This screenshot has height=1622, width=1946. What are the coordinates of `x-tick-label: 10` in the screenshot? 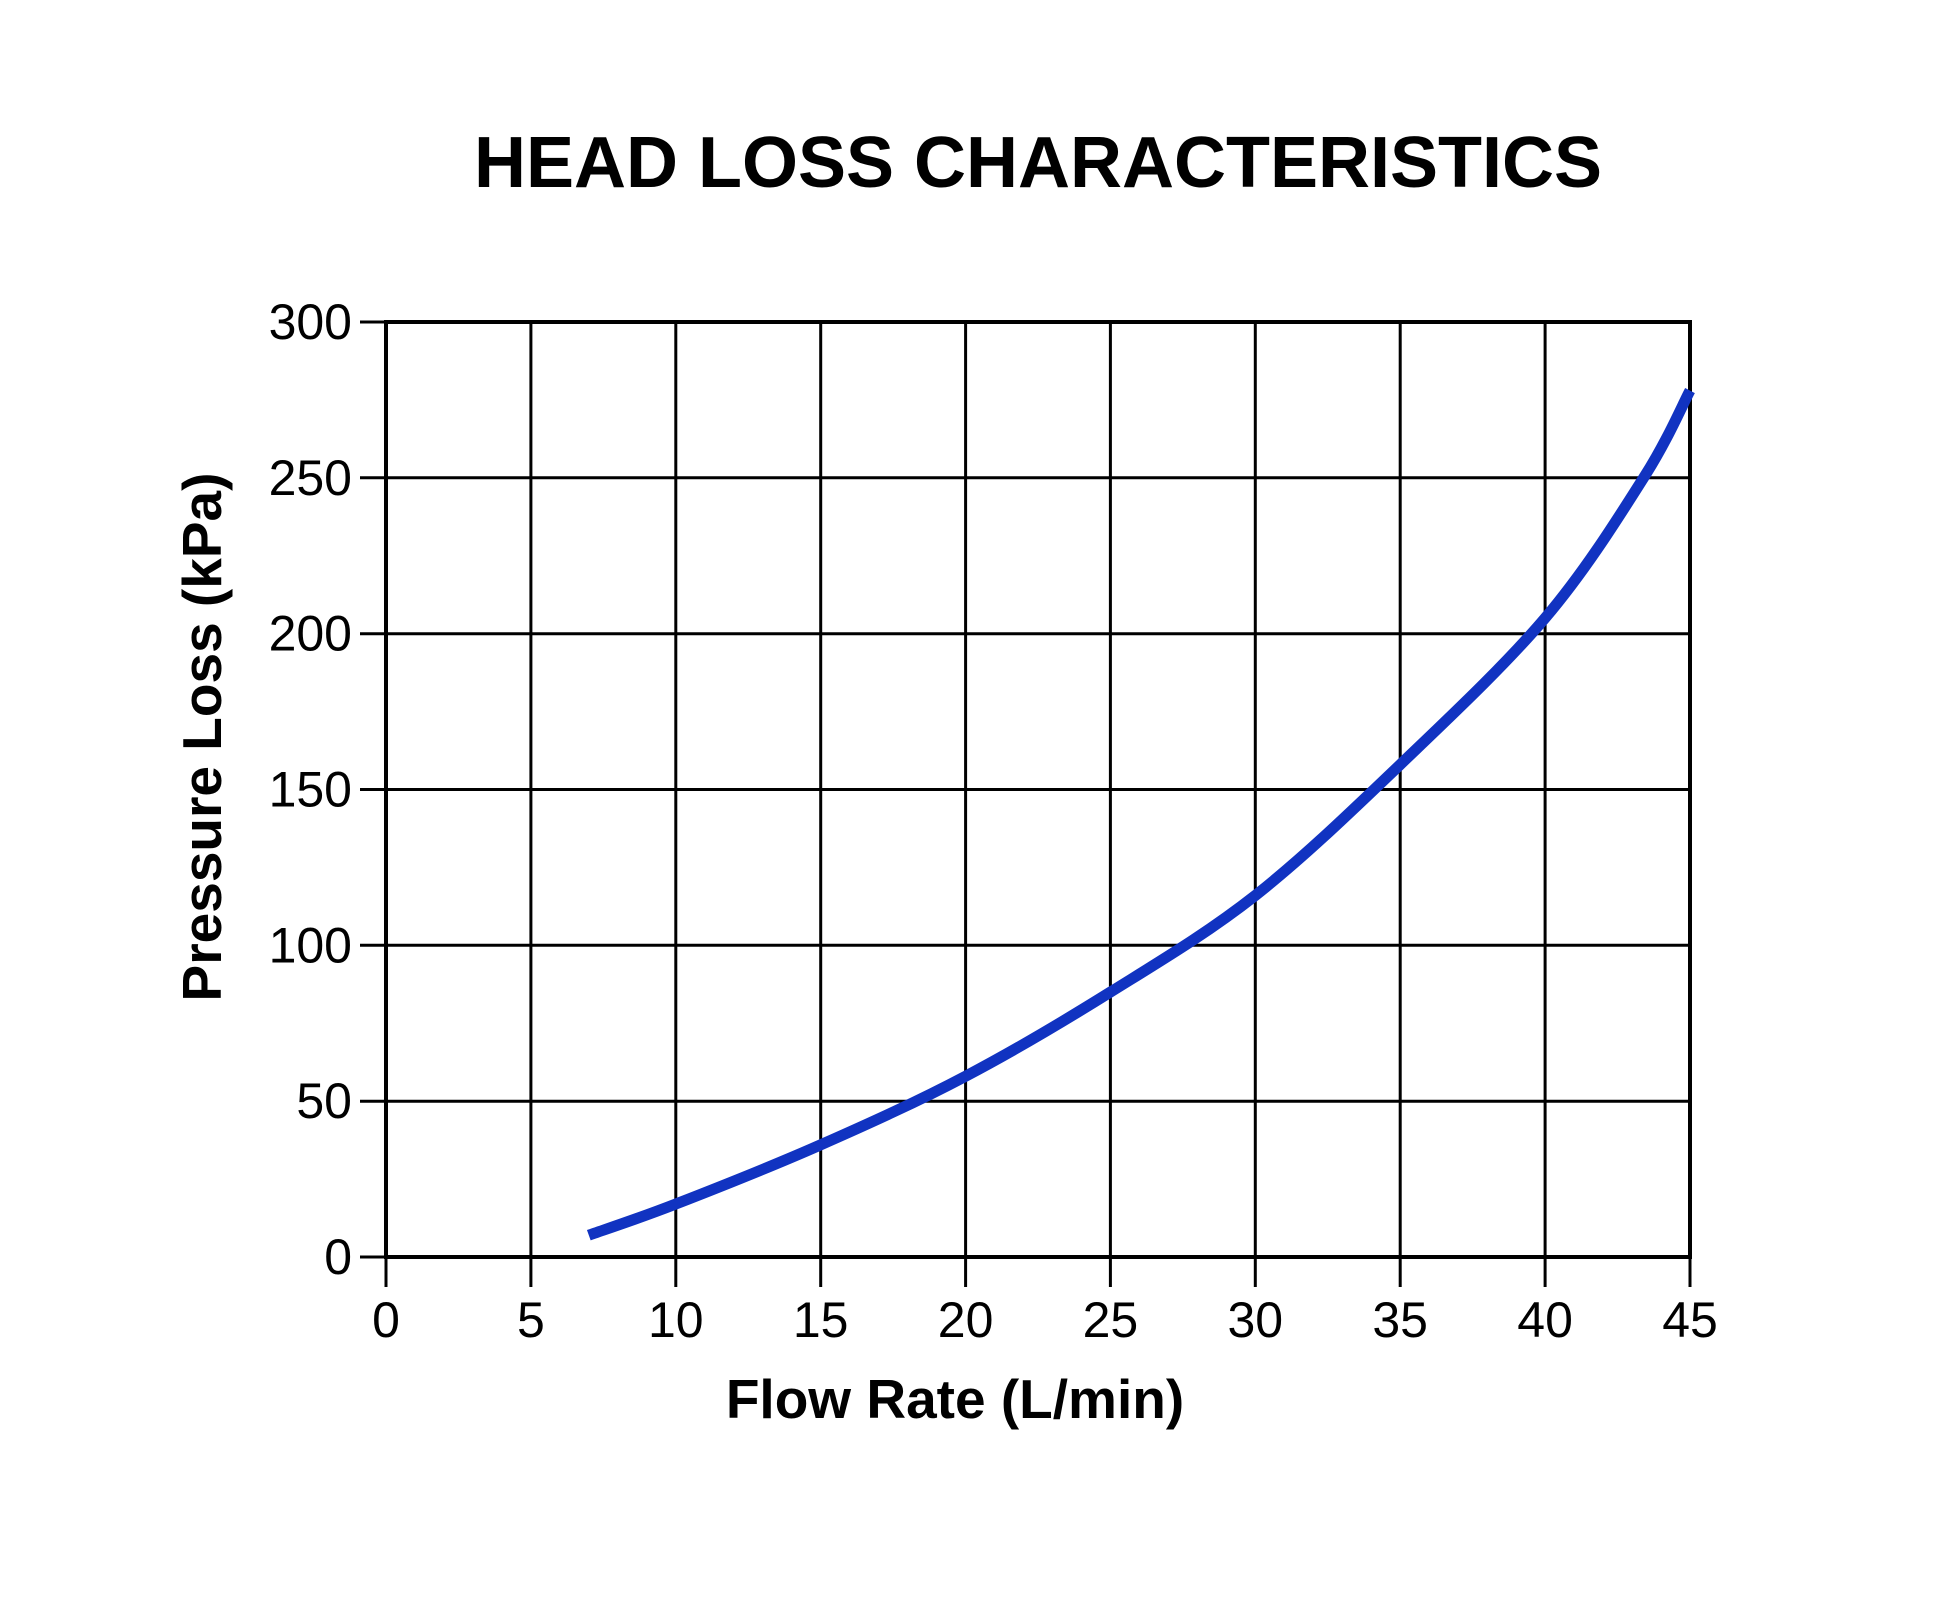 It's located at (676, 1320).